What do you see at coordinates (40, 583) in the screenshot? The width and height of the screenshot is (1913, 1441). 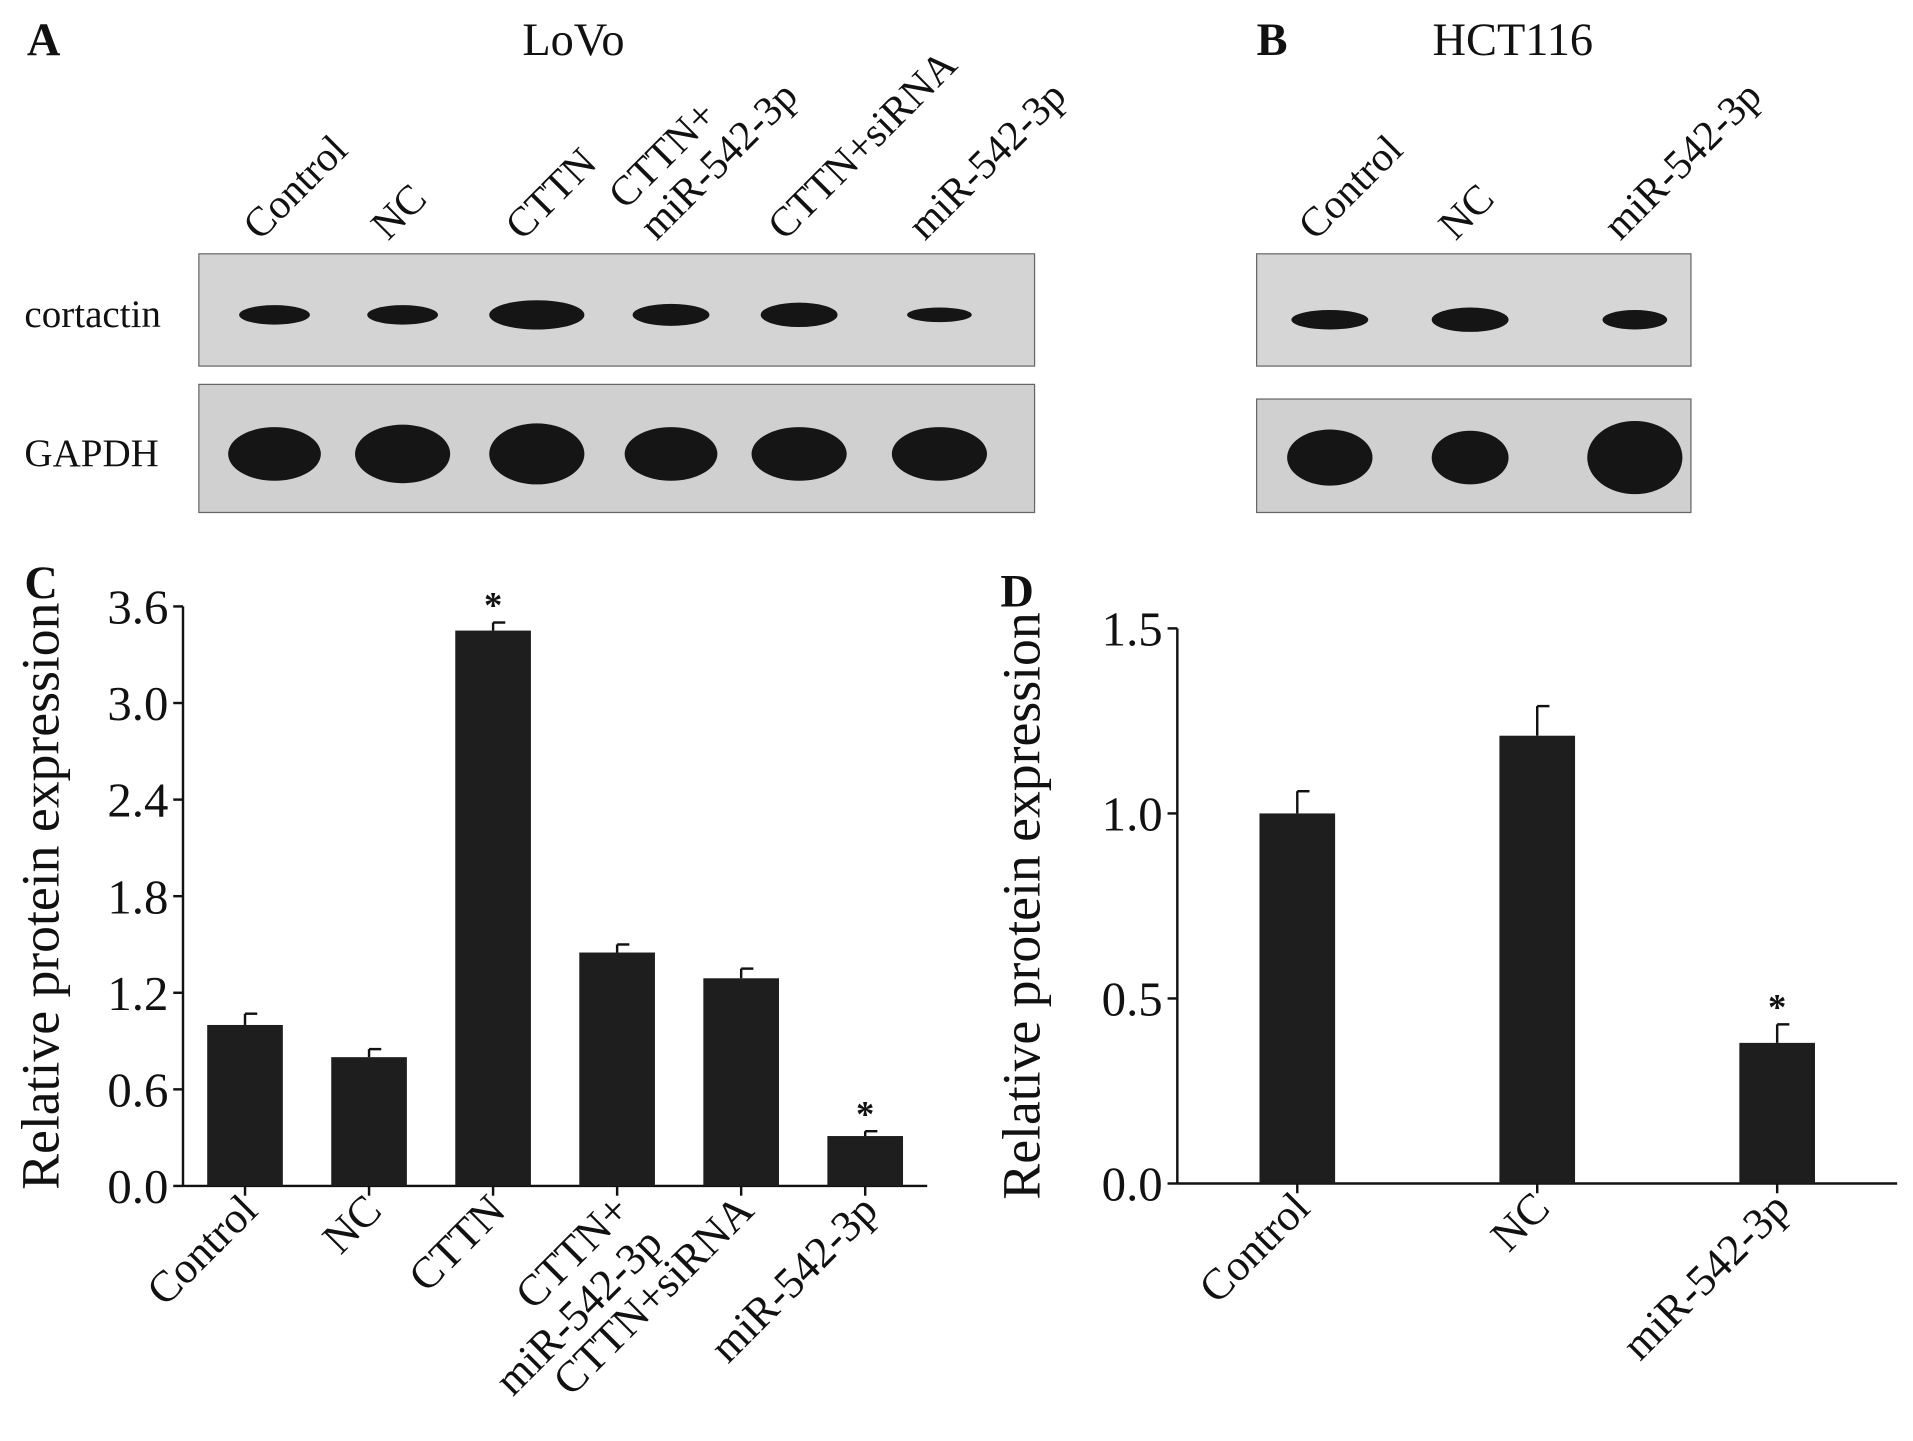 I see `panel-letter: C` at bounding box center [40, 583].